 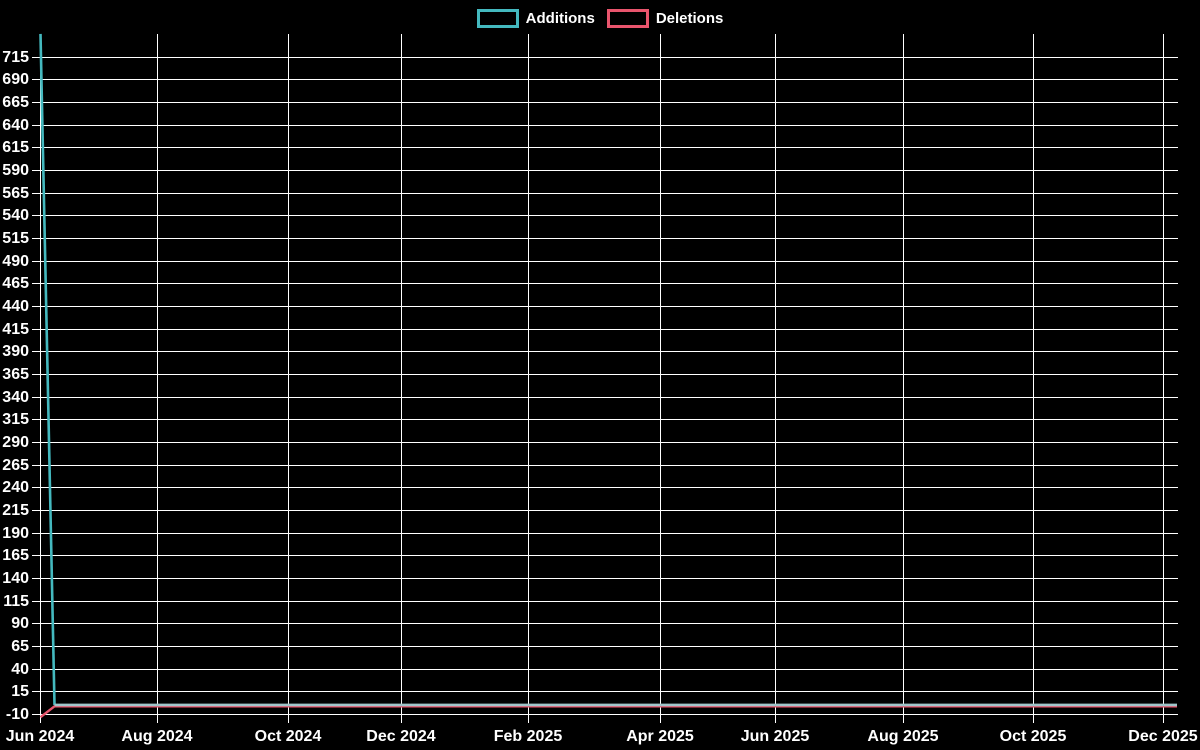 What do you see at coordinates (497, 18) in the screenshot?
I see `additions-series-swatch` at bounding box center [497, 18].